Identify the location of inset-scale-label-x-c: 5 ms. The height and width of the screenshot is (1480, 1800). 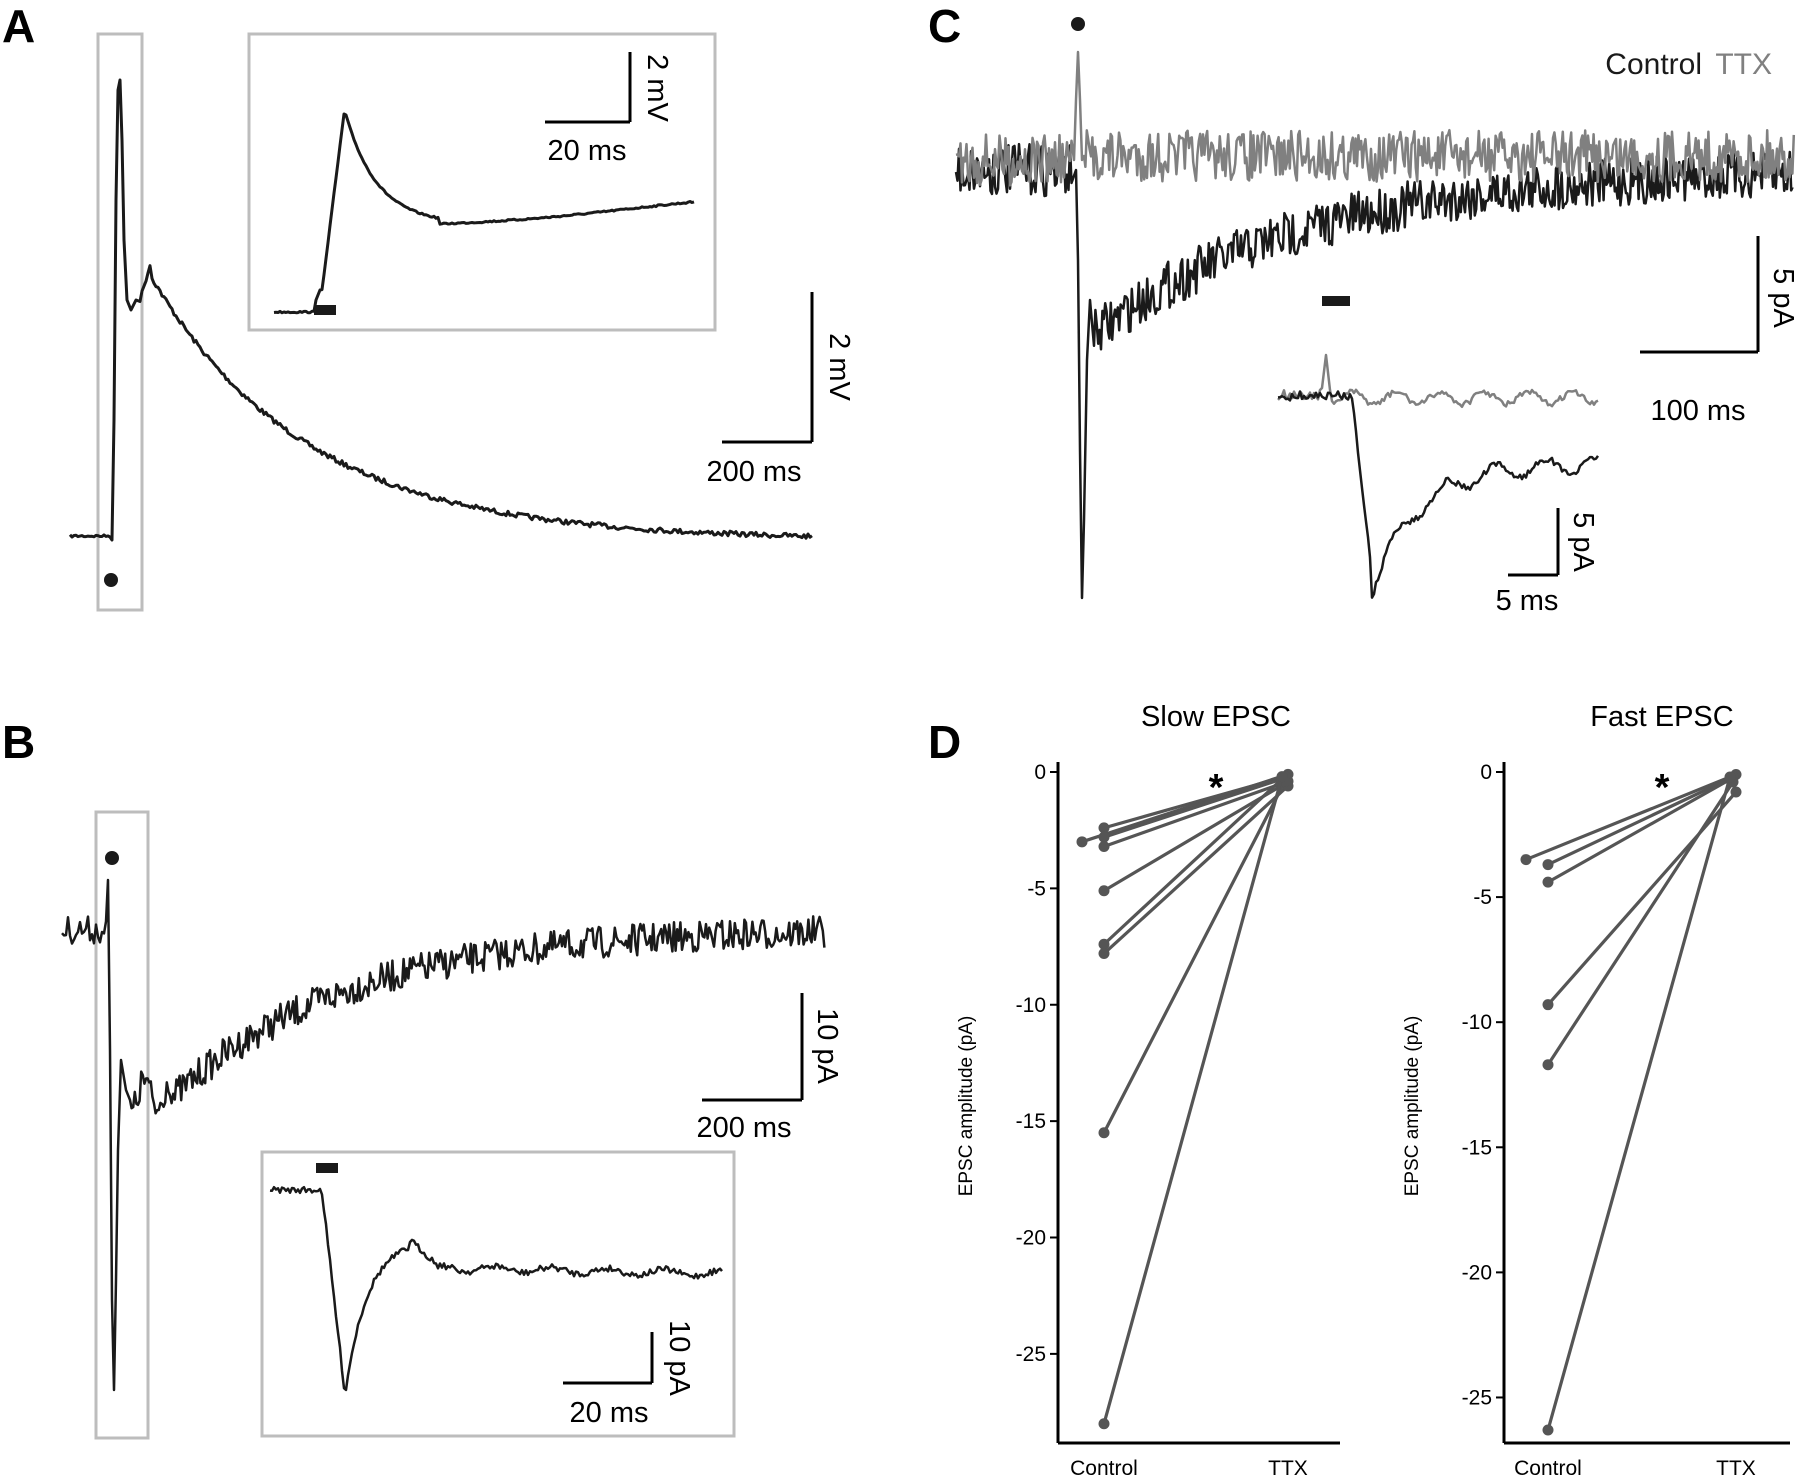
(1527, 601).